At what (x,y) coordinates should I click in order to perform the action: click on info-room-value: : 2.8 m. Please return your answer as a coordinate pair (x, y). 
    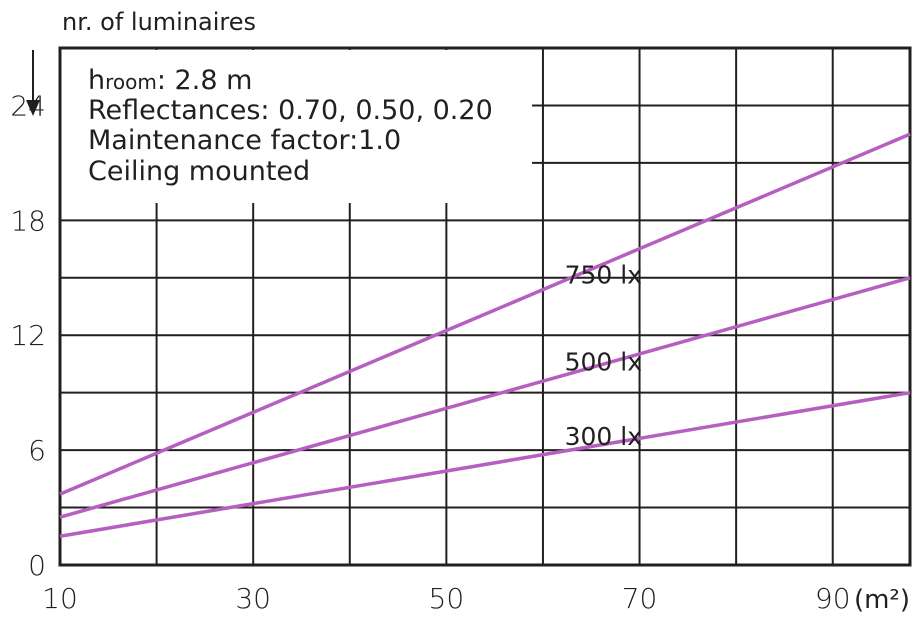
    Looking at the image, I should click on (205, 80).